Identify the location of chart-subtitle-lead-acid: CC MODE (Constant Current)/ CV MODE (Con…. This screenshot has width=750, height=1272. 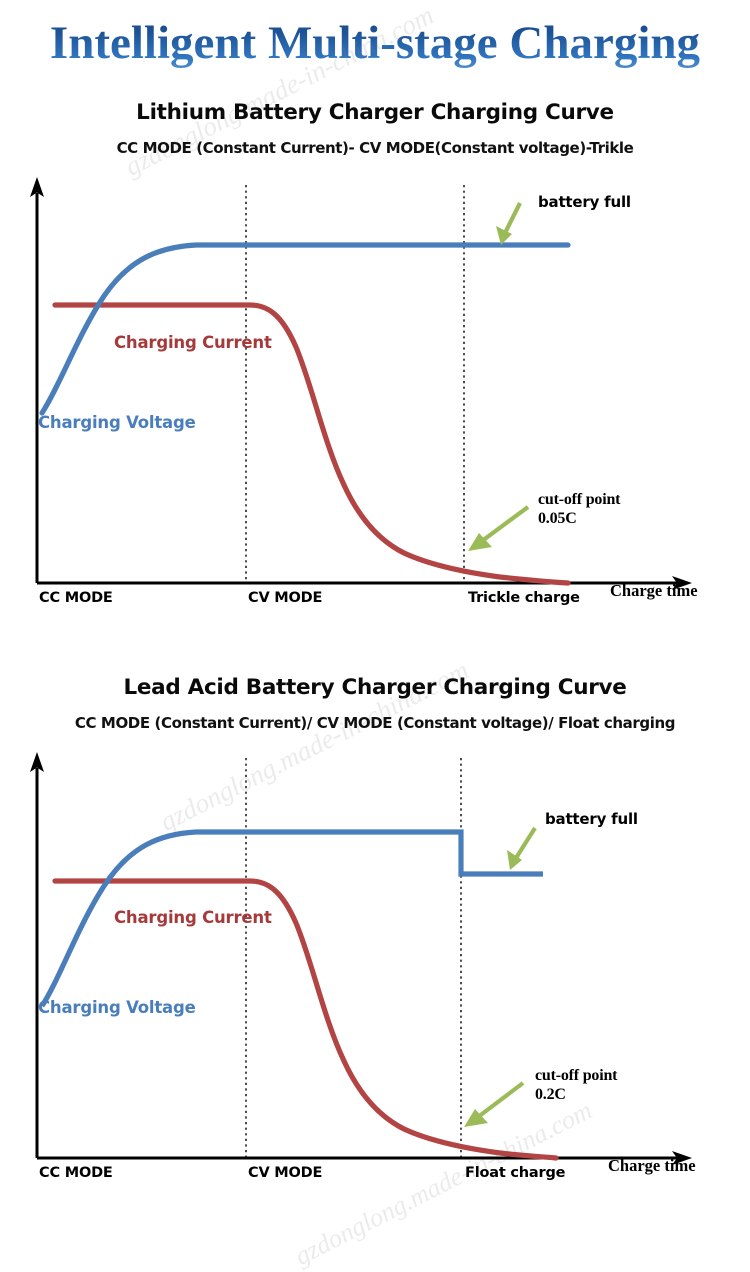
(375, 723).